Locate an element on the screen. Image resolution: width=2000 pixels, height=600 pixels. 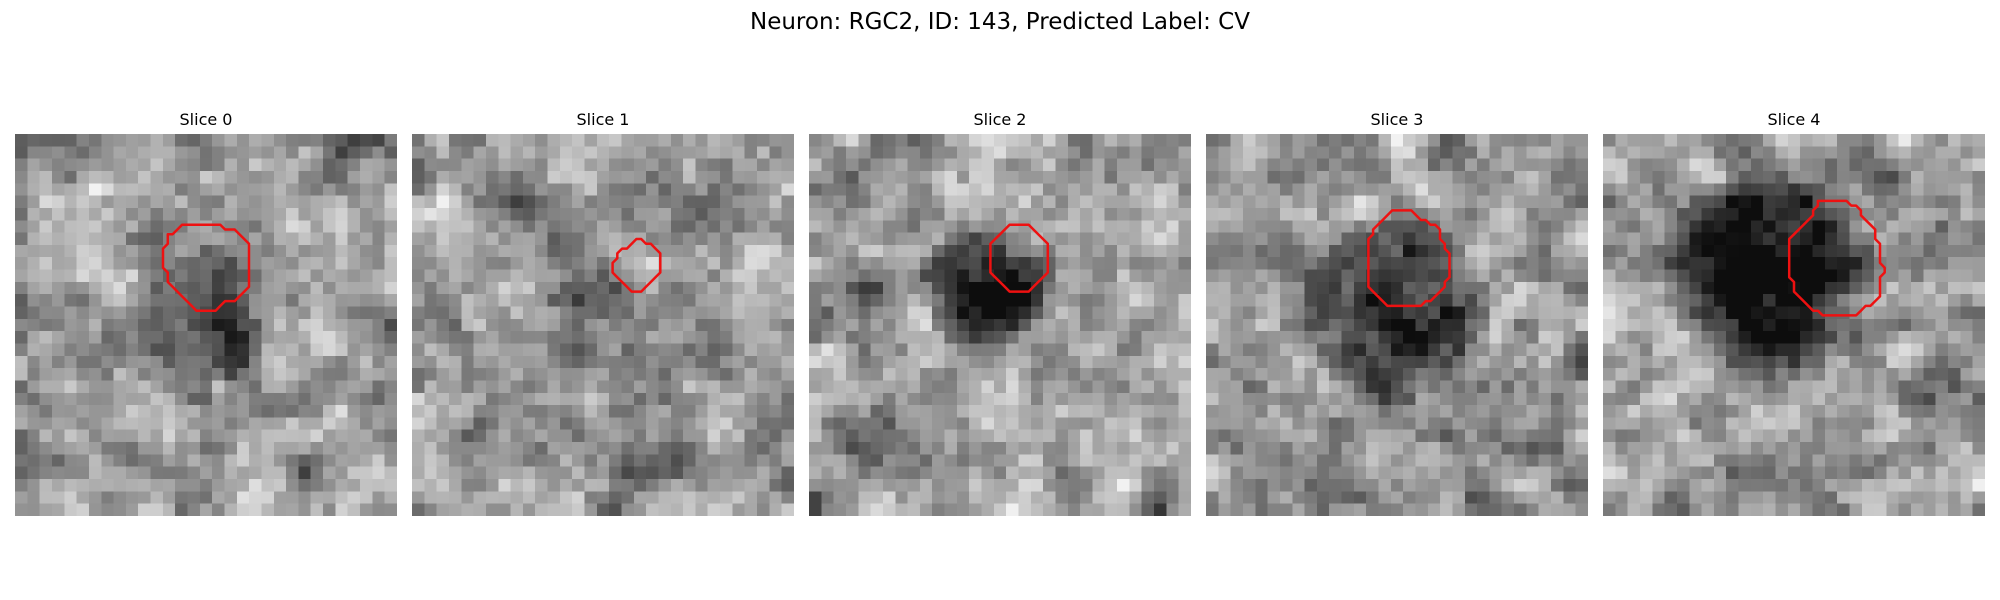
slice-title: Slice 0 is located at coordinates (206, 119).